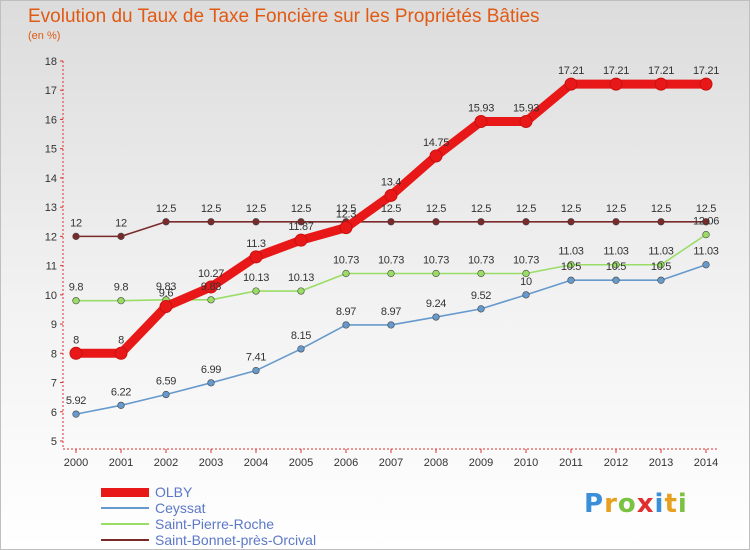 Image resolution: width=750 pixels, height=550 pixels. What do you see at coordinates (211, 463) in the screenshot?
I see `x-tick-label: 2003` at bounding box center [211, 463].